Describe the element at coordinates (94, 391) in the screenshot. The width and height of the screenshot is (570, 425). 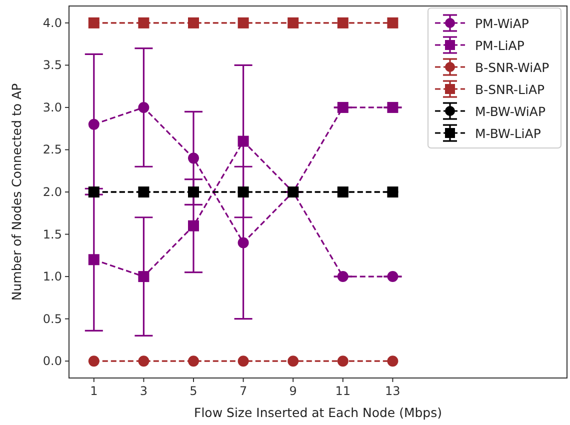
I see `x-tick-label: 1` at that location.